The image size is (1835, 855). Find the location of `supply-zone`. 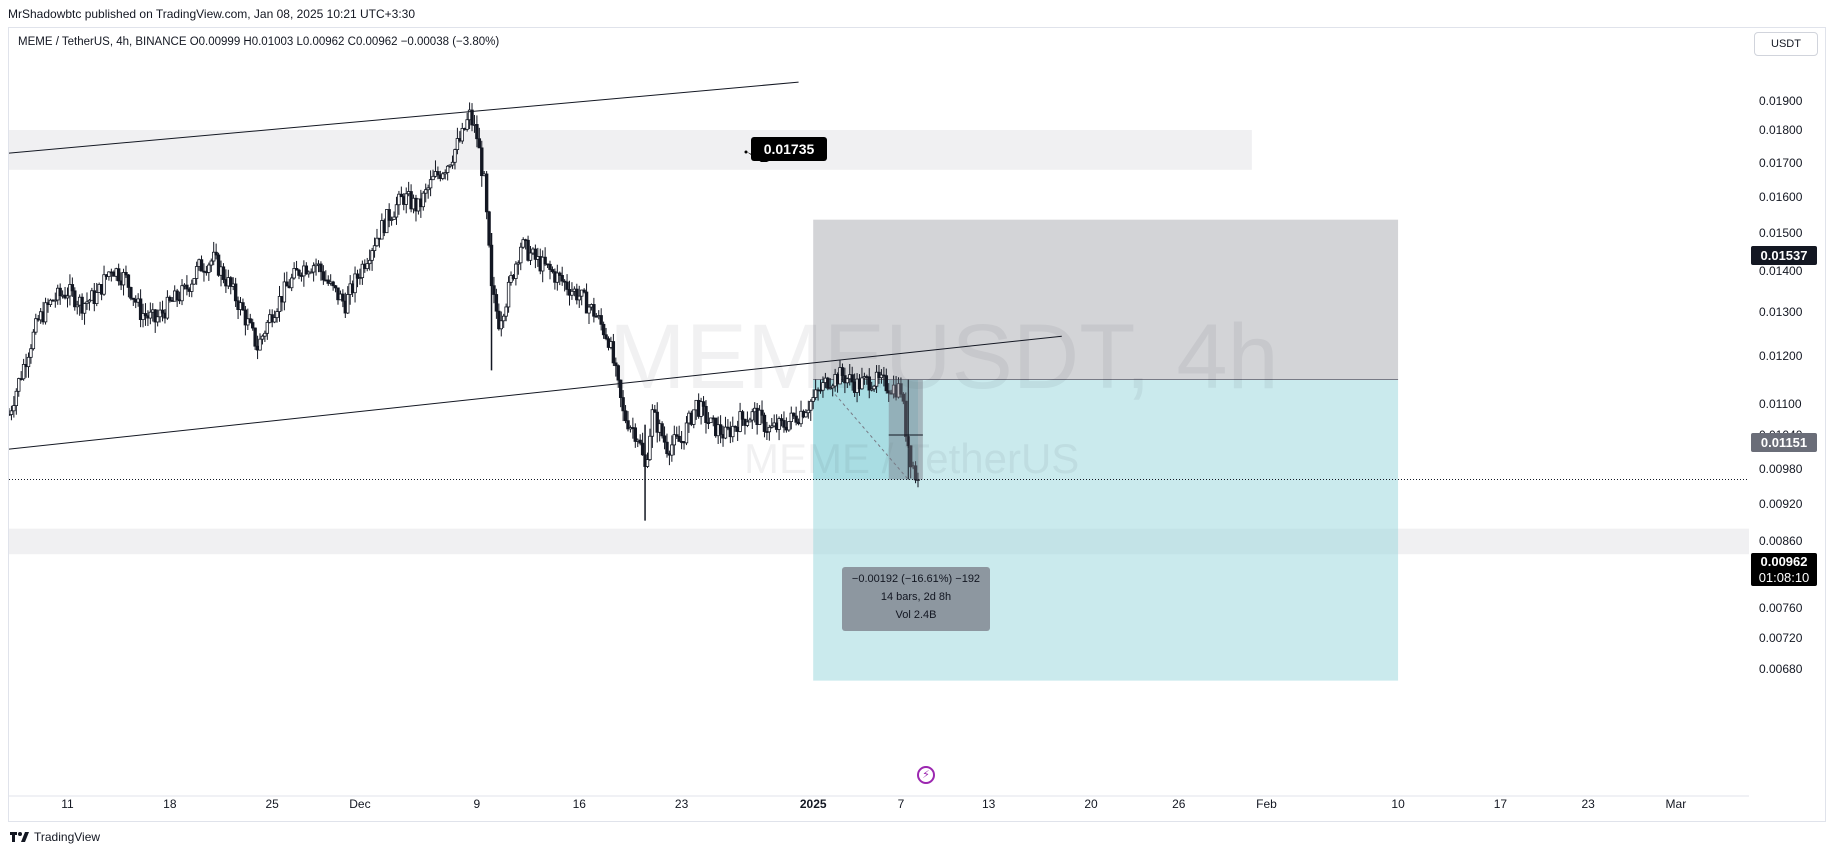

supply-zone is located at coordinates (630, 150).